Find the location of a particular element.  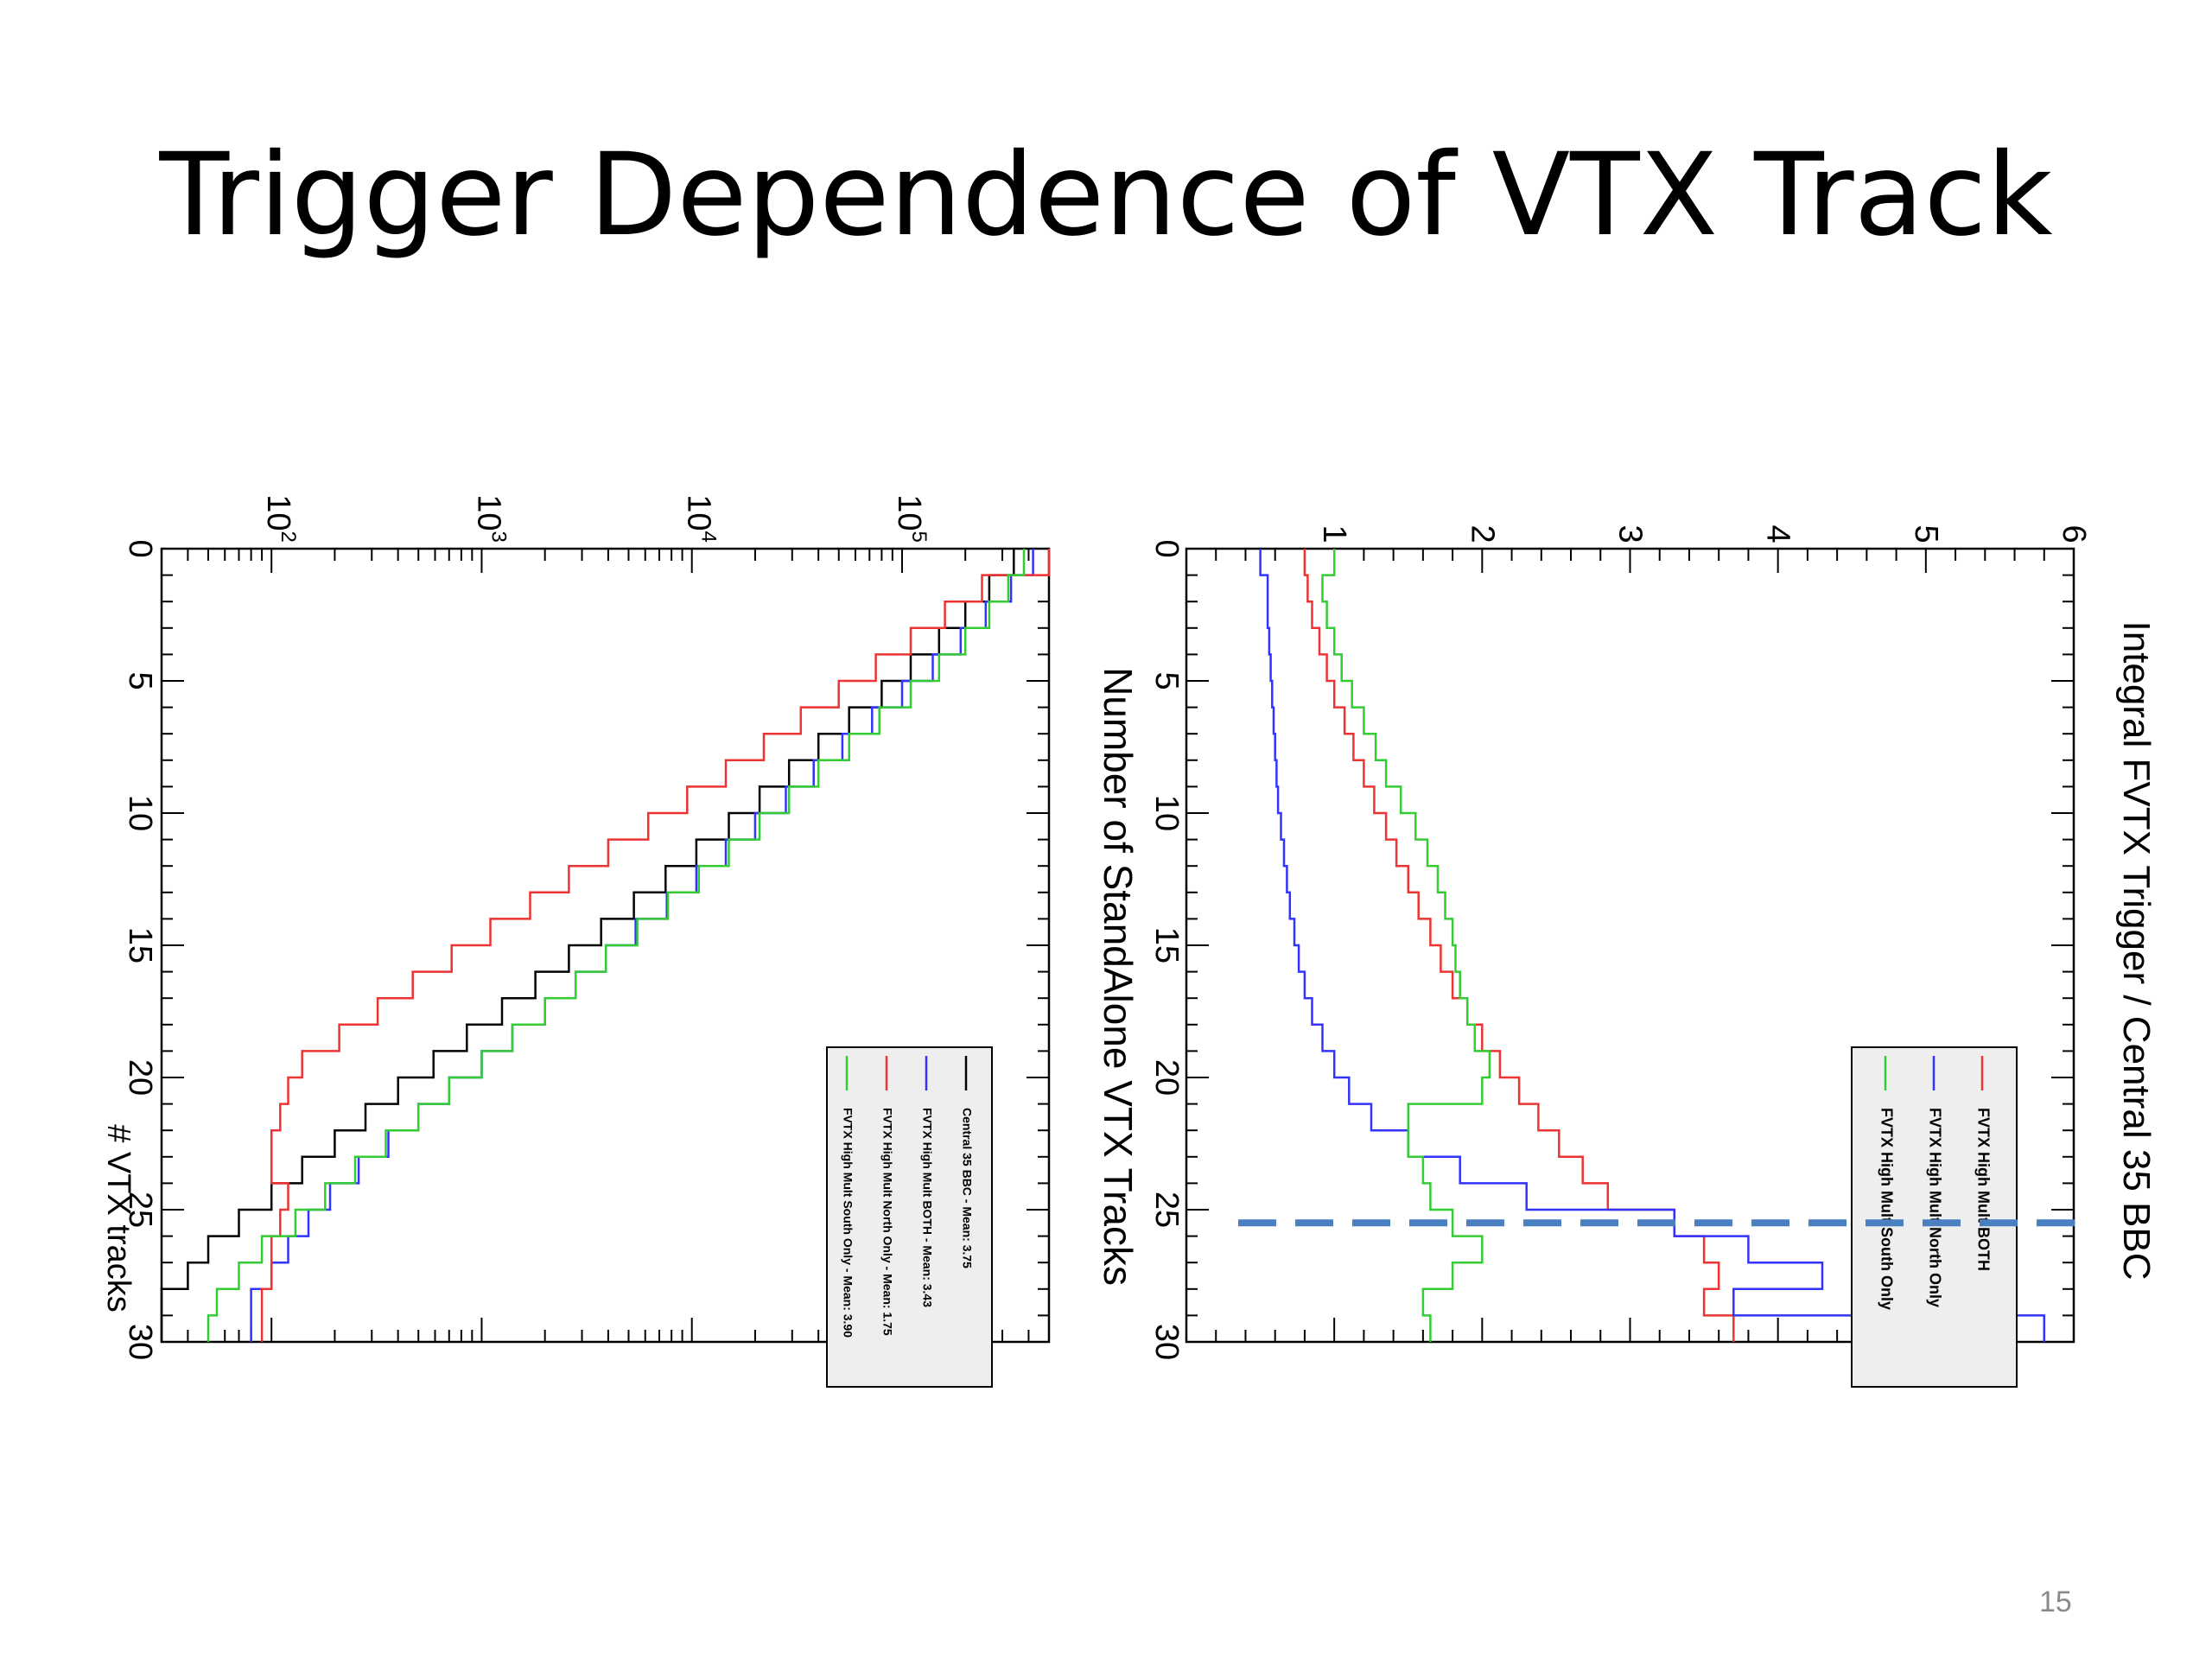

right-y-tick-label: 3 is located at coordinates (1630, 533).